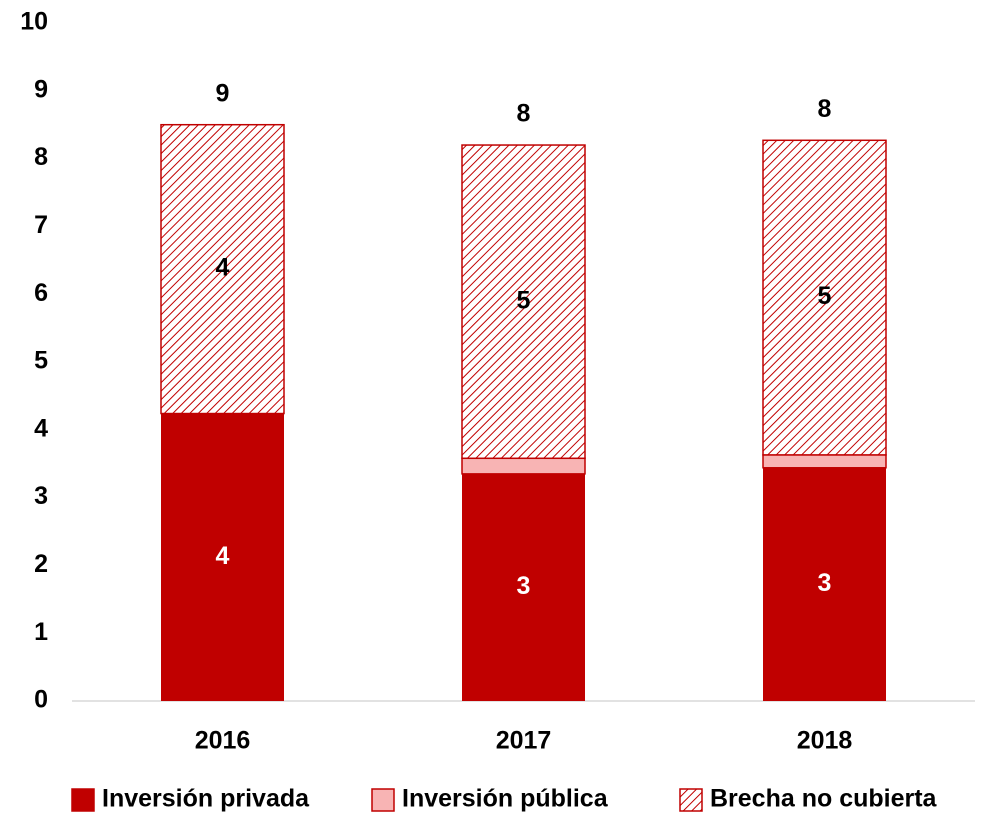 This screenshot has width=982, height=813. What do you see at coordinates (824, 799) in the screenshot?
I see `legend-label: Brecha no cubierta` at bounding box center [824, 799].